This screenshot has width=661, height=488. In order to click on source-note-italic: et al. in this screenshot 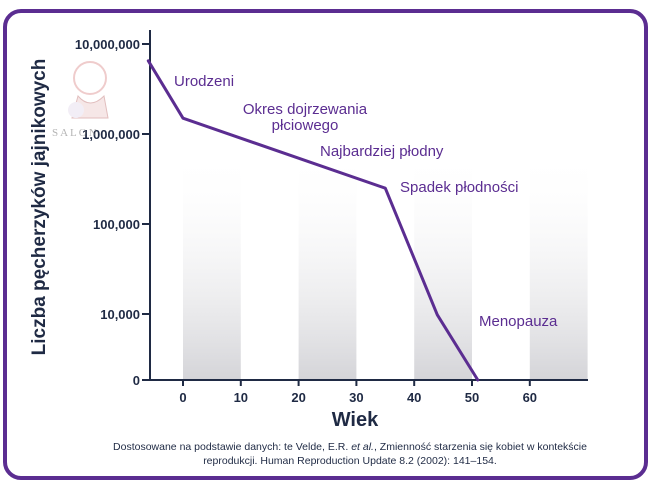, I will do `click(362, 447)`.